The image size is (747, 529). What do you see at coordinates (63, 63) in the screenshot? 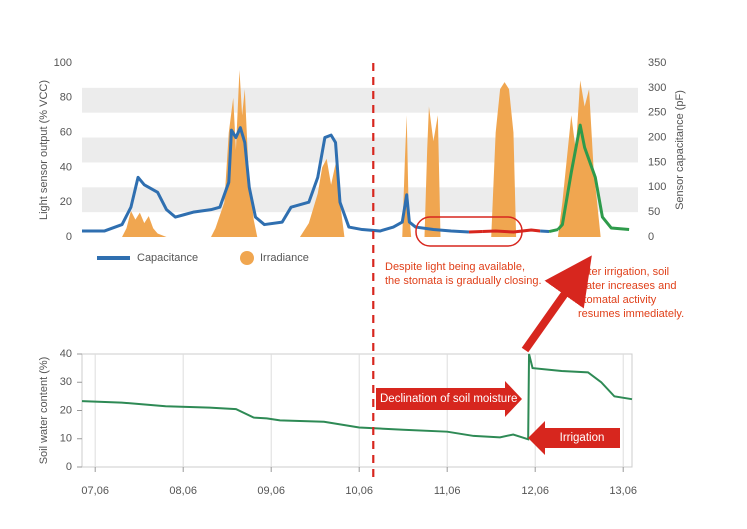
I see `y-tick-label: 100` at bounding box center [63, 63].